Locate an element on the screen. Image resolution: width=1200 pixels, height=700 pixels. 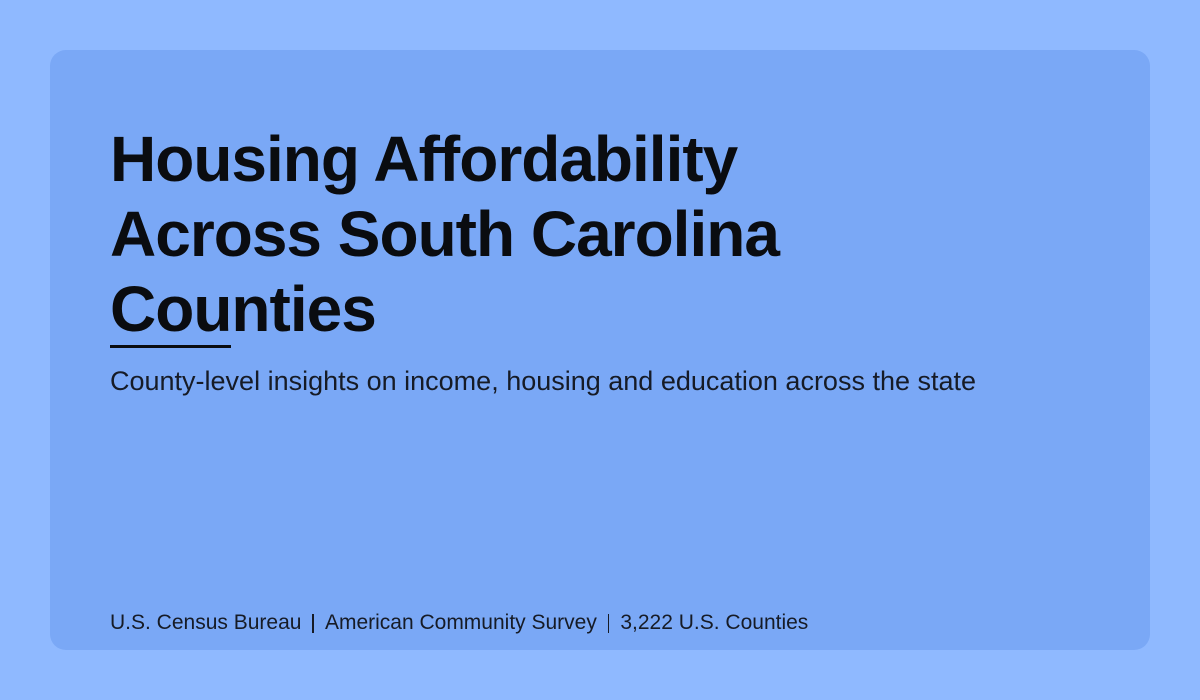
footer-item: 3,222 U.S. Counties is located at coordinates (714, 622).